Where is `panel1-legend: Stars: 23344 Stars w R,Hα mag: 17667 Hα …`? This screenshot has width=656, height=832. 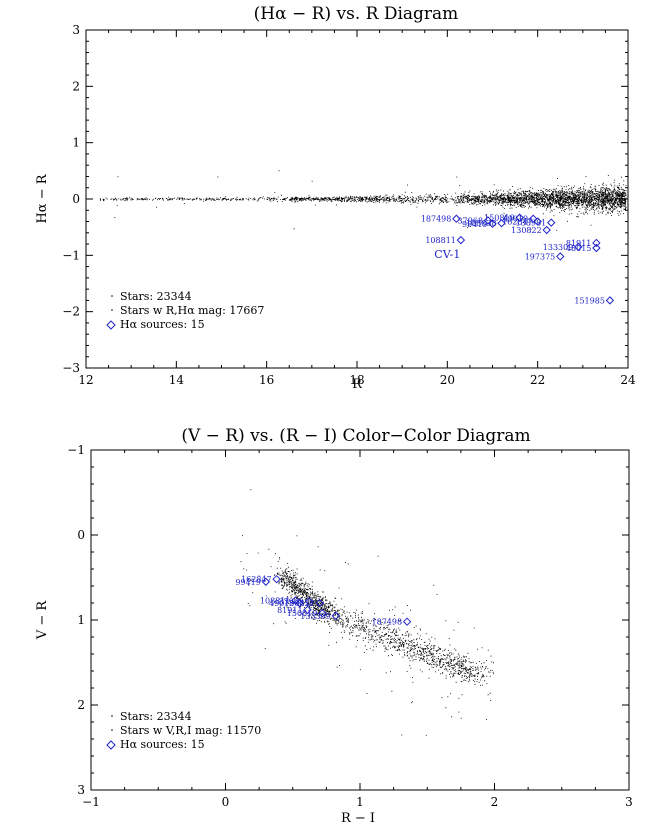 panel1-legend: Stars: 23344 Stars w R,Hα mag: 17667 Hα … is located at coordinates (185, 310).